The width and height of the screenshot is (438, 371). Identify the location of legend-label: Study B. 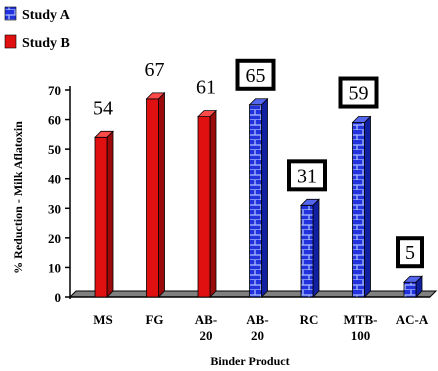
(46, 43).